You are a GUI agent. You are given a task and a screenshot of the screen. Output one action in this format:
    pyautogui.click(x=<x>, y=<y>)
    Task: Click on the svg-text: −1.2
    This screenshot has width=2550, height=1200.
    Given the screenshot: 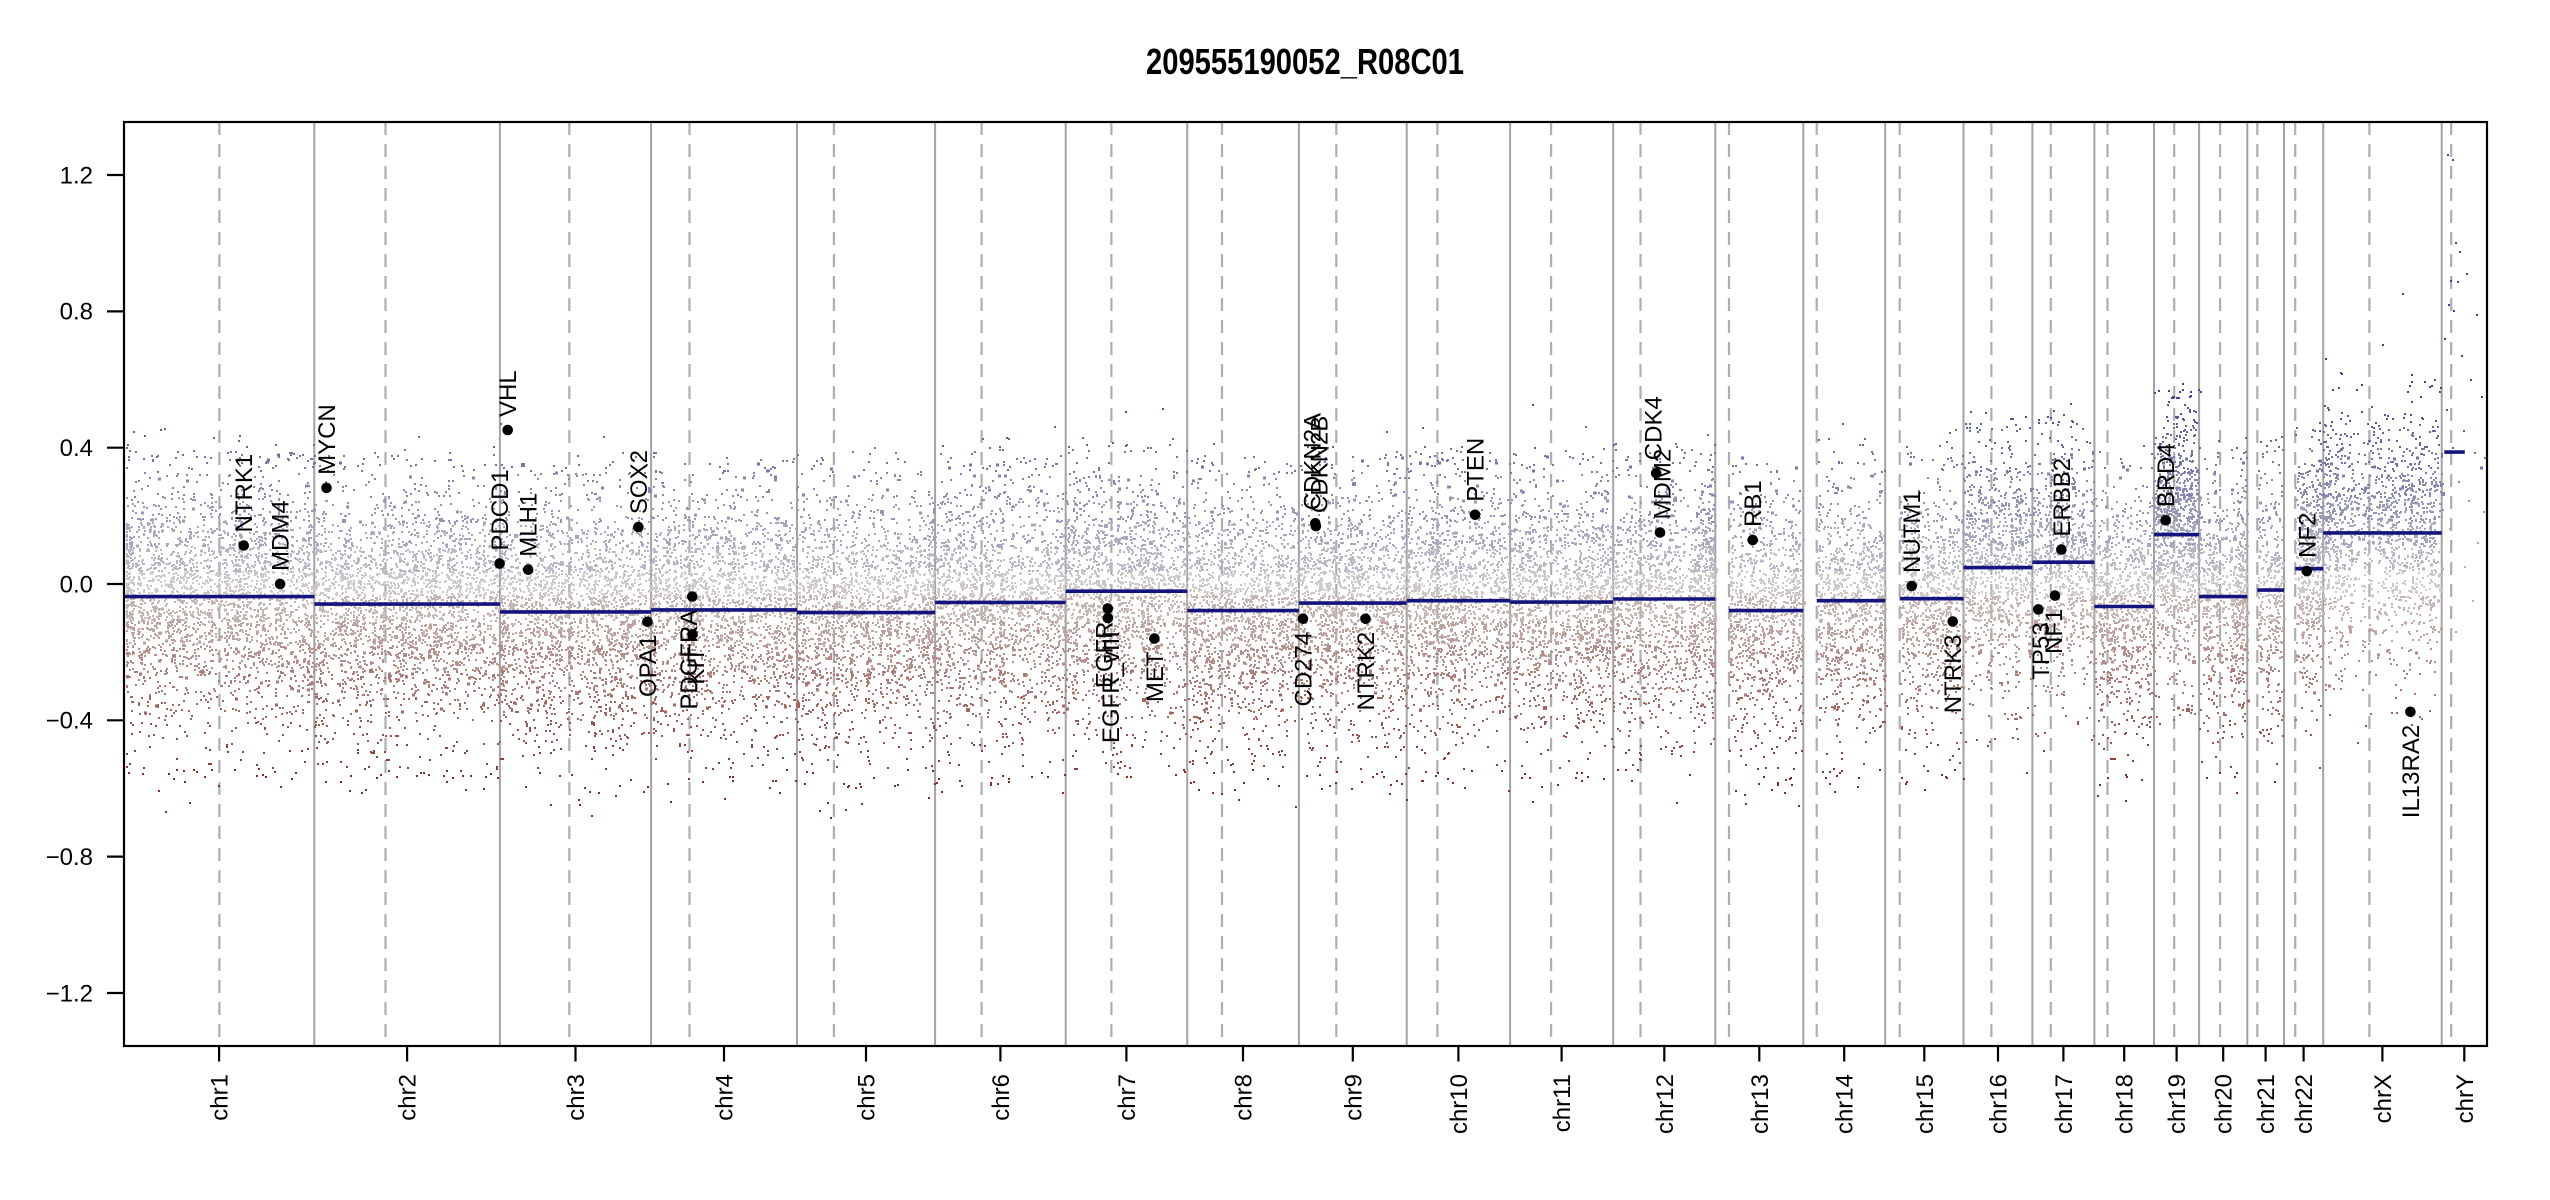 What is the action you would take?
    pyautogui.click(x=69, y=993)
    